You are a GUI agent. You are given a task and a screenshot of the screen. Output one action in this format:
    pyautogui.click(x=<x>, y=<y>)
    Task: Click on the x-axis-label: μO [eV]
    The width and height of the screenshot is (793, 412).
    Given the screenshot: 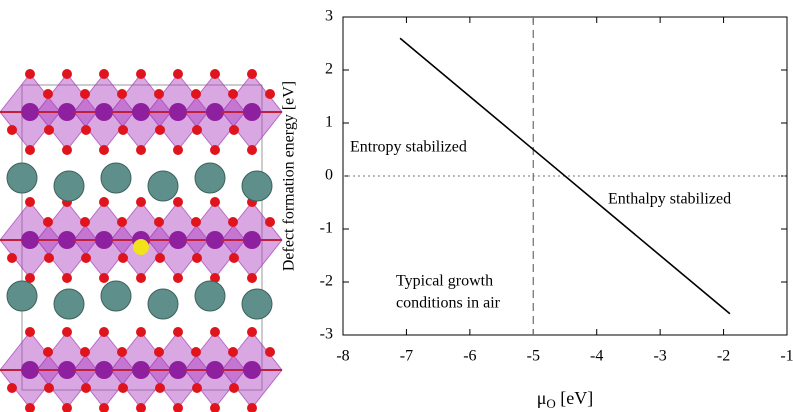 What is the action you would take?
    pyautogui.click(x=565, y=399)
    